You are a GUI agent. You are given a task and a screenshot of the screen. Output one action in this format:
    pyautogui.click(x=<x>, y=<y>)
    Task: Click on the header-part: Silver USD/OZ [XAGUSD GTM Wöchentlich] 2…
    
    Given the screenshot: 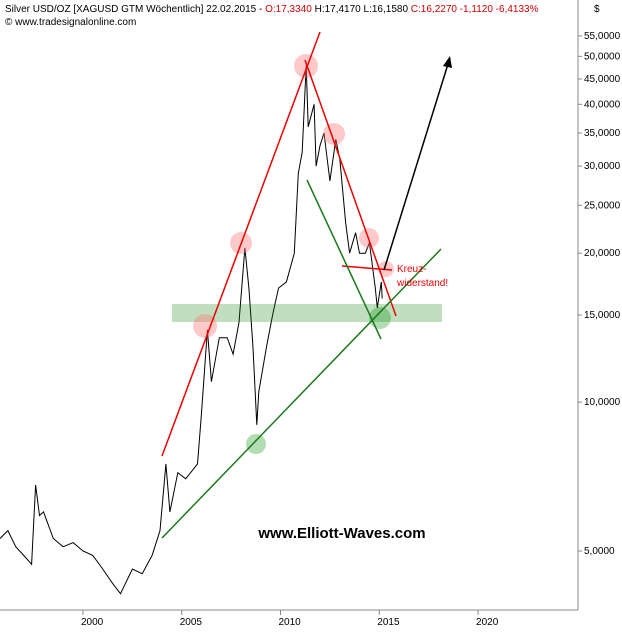 What is the action you would take?
    pyautogui.click(x=135, y=9)
    